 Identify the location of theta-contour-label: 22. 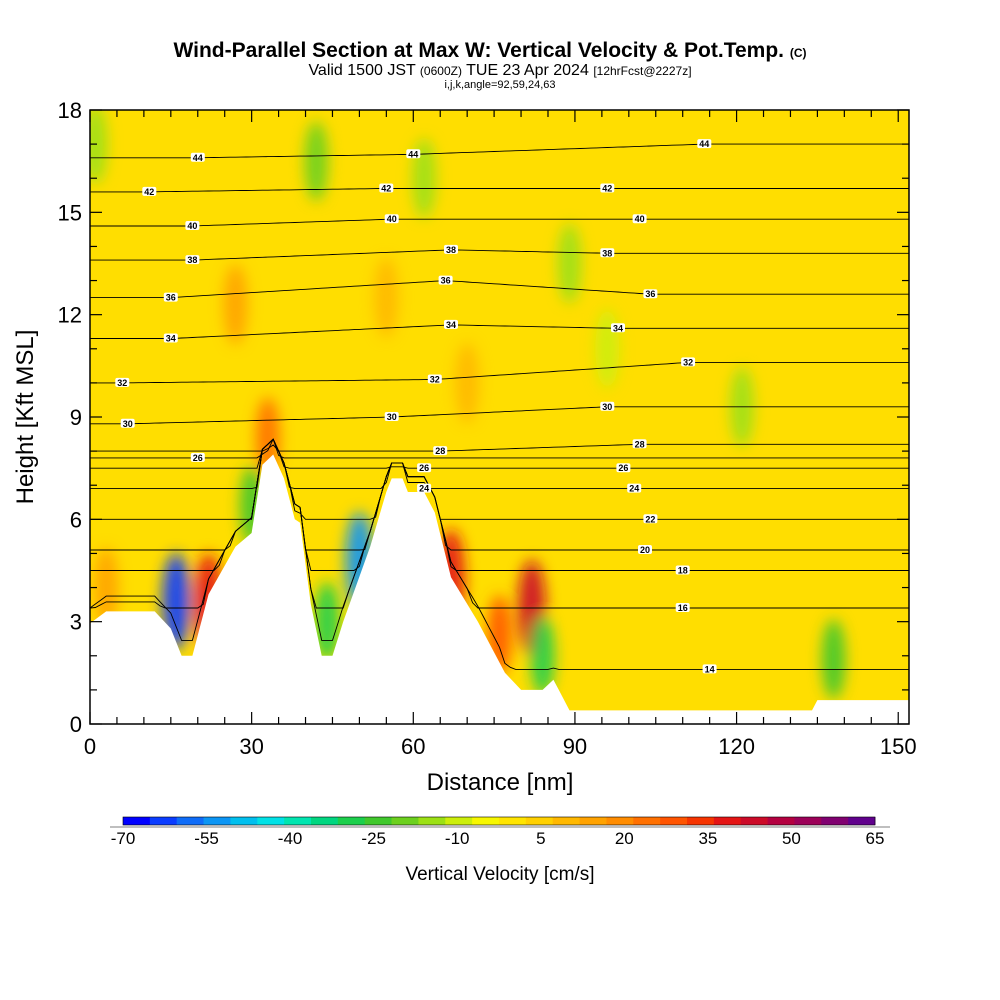
(650, 519).